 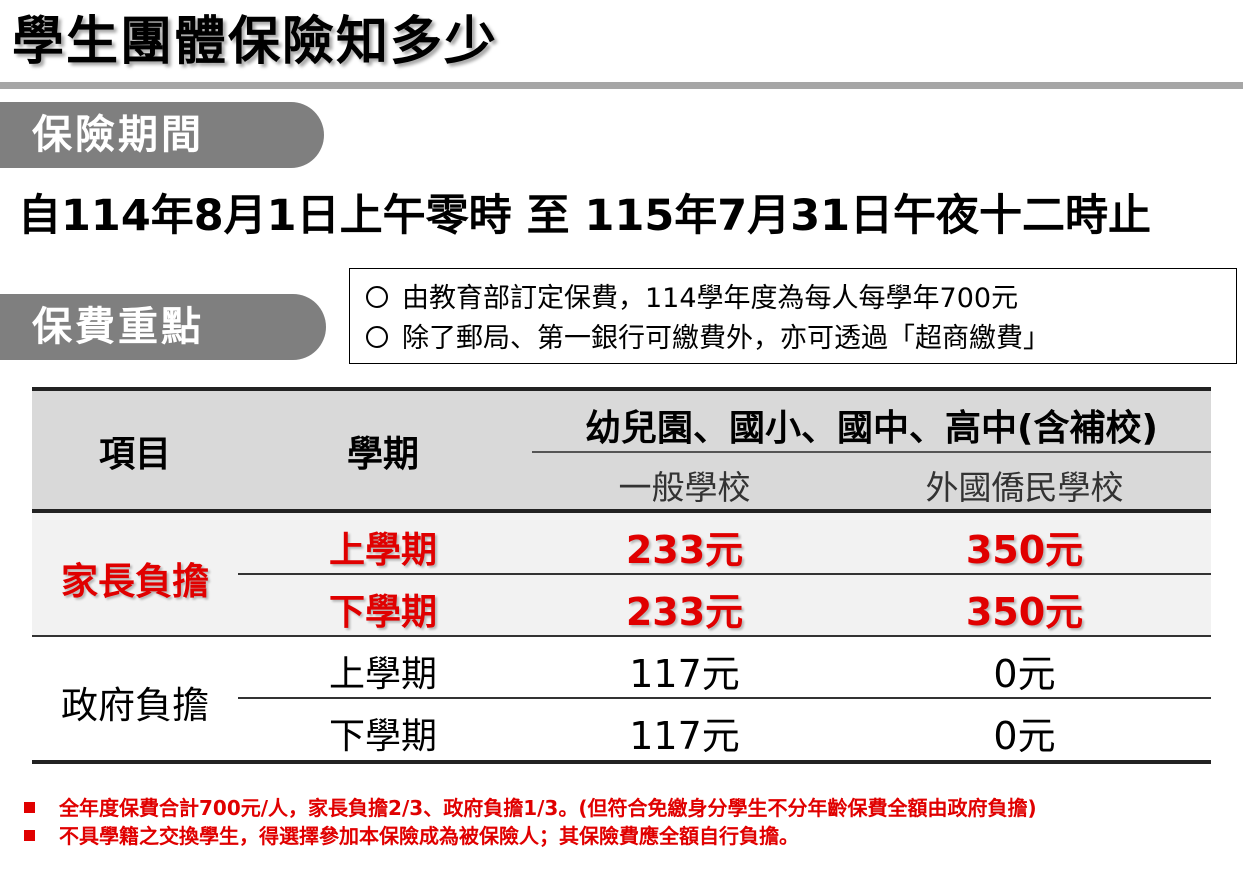 I want to click on fee-note: 除了郵局、第一銀行可繳費外，亦可透過「超商繳費」, so click(x=801, y=339).